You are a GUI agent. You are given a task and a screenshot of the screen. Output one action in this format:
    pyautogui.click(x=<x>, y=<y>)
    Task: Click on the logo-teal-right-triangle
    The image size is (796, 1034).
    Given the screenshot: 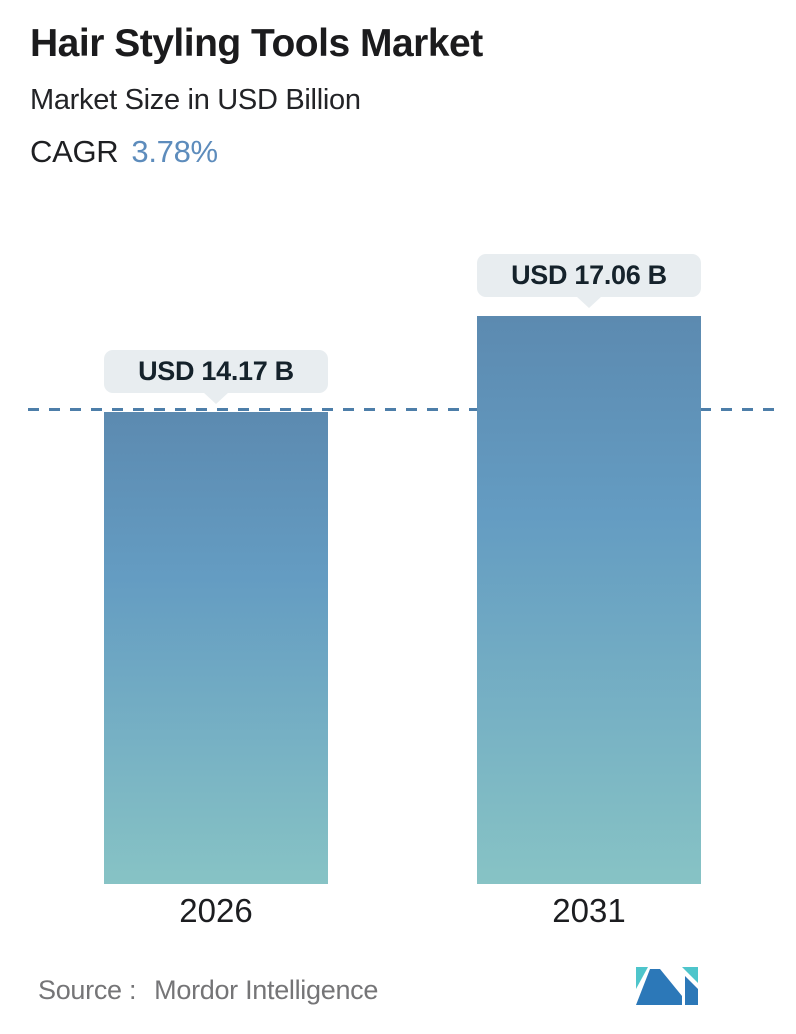 What is the action you would take?
    pyautogui.click(x=690, y=975)
    